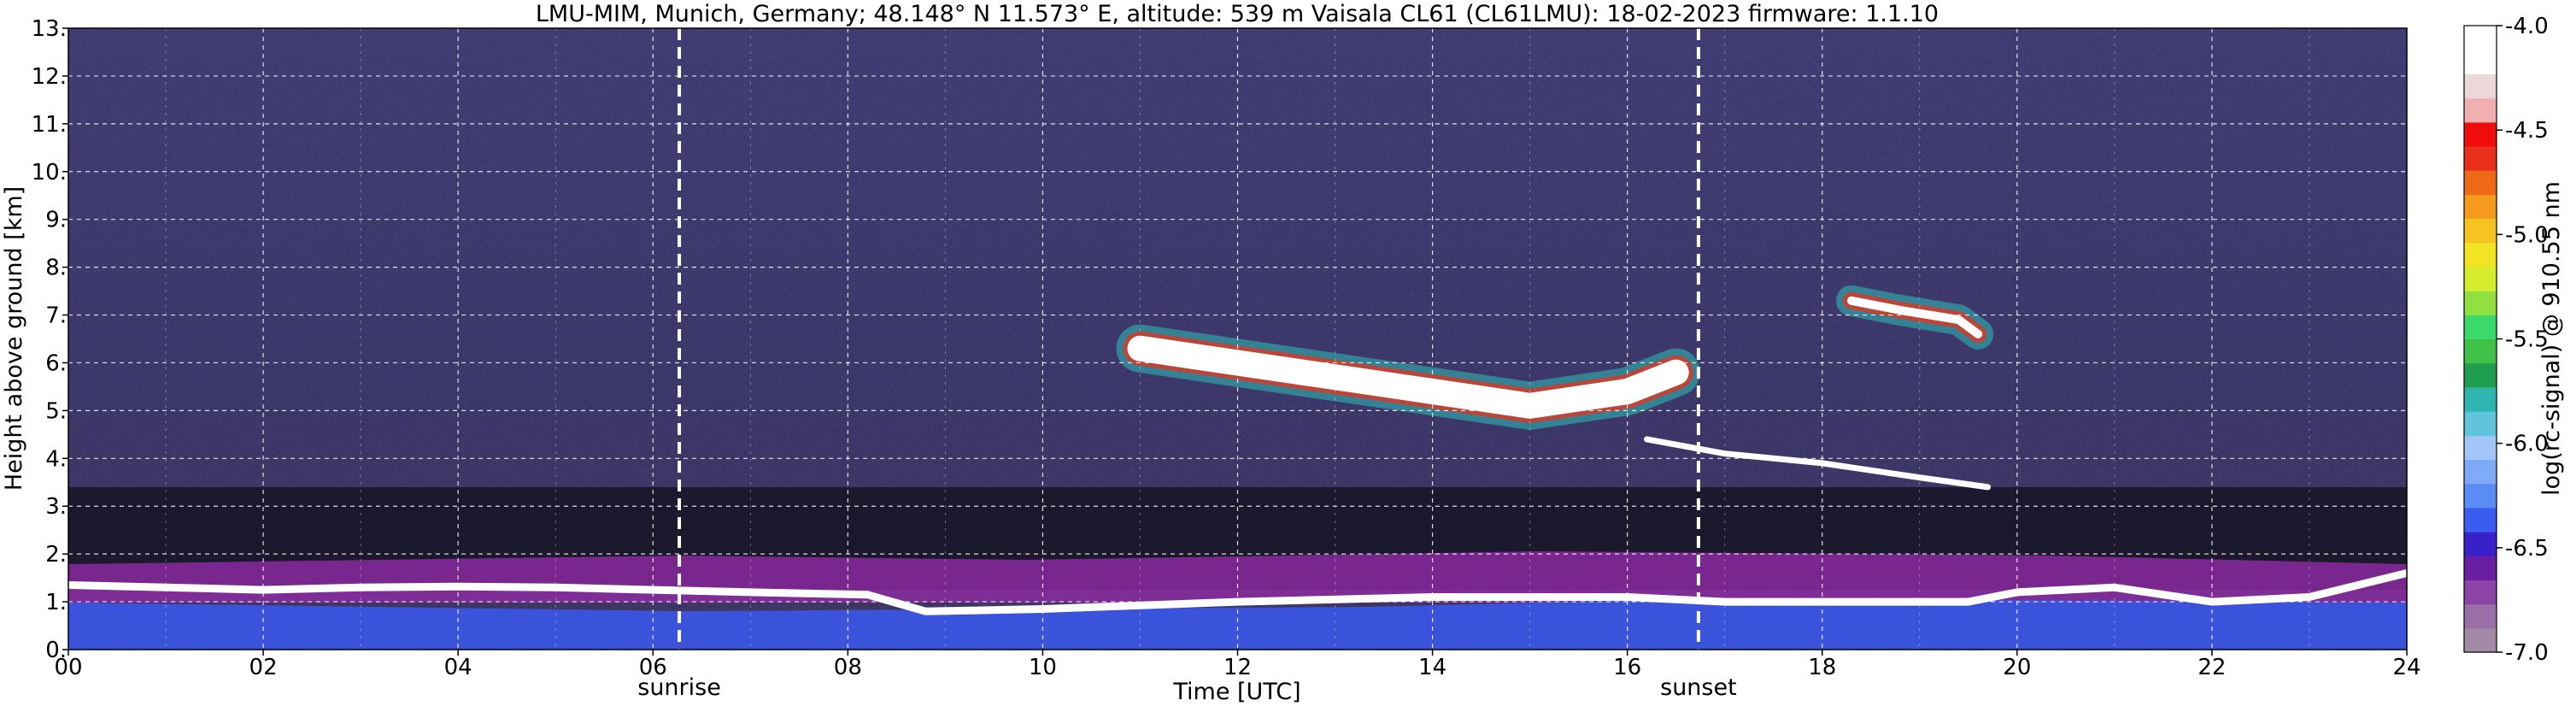 The image size is (2576, 706). Describe the element at coordinates (2406, 667) in the screenshot. I see `x-tick-label: 24` at that location.